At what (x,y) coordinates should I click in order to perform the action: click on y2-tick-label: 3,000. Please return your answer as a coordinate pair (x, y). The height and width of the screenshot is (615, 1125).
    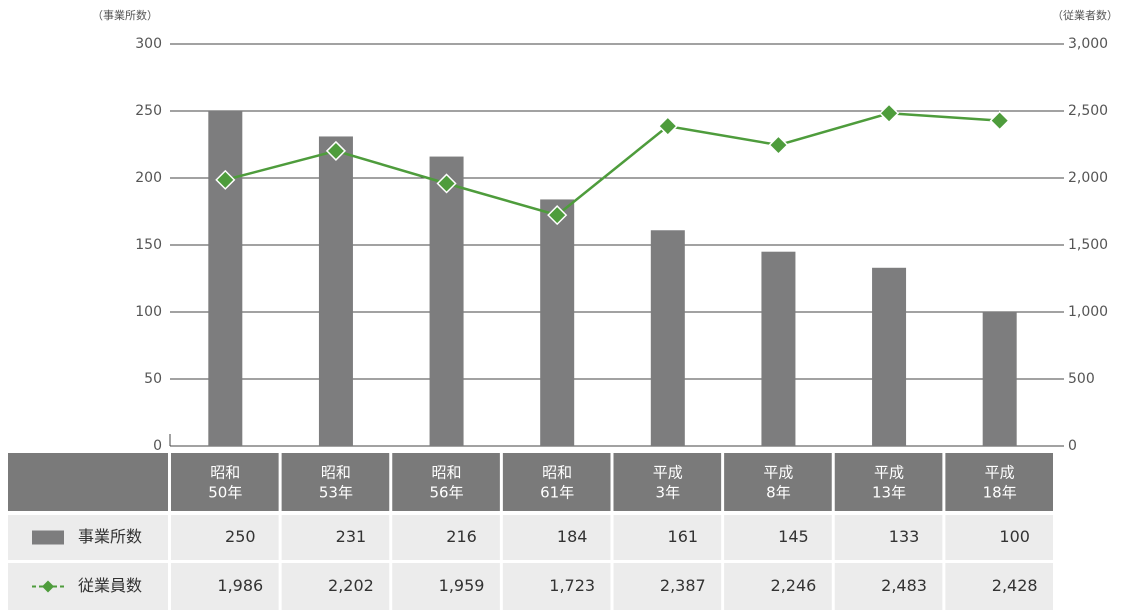
    Looking at the image, I should click on (1088, 44).